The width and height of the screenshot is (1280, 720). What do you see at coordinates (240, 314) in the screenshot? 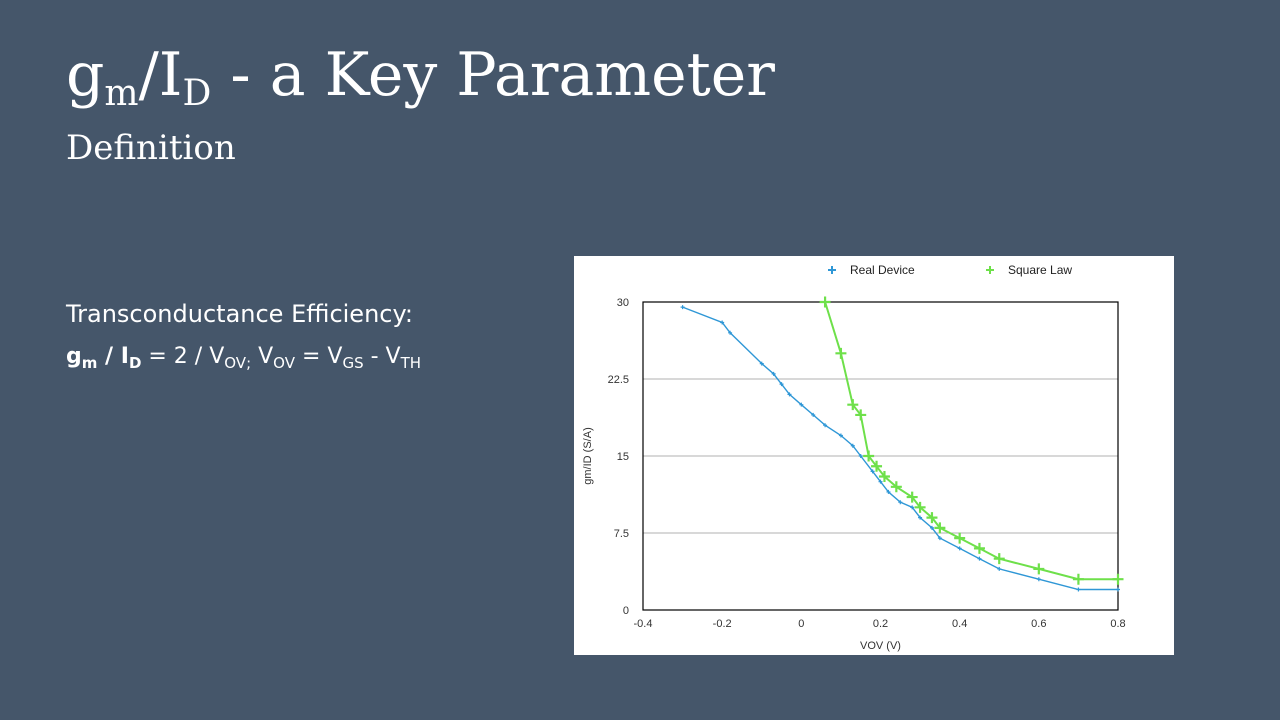
I see `efficiency-label: Transconductance Efficiency:` at bounding box center [240, 314].